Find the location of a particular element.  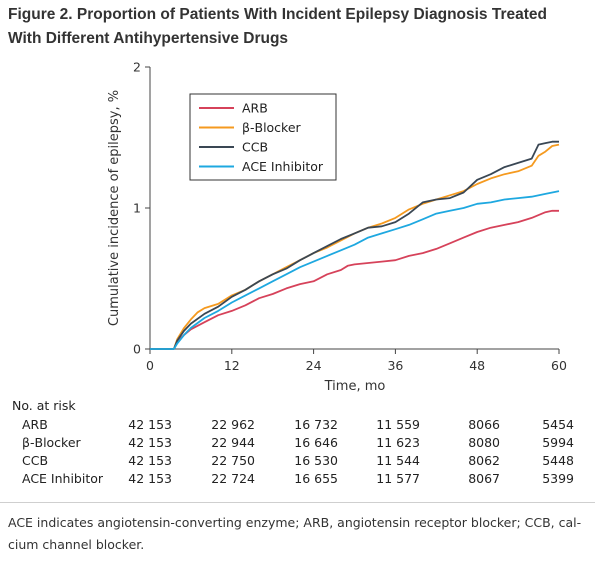

risk-cell: 11 544 is located at coordinates (398, 460).